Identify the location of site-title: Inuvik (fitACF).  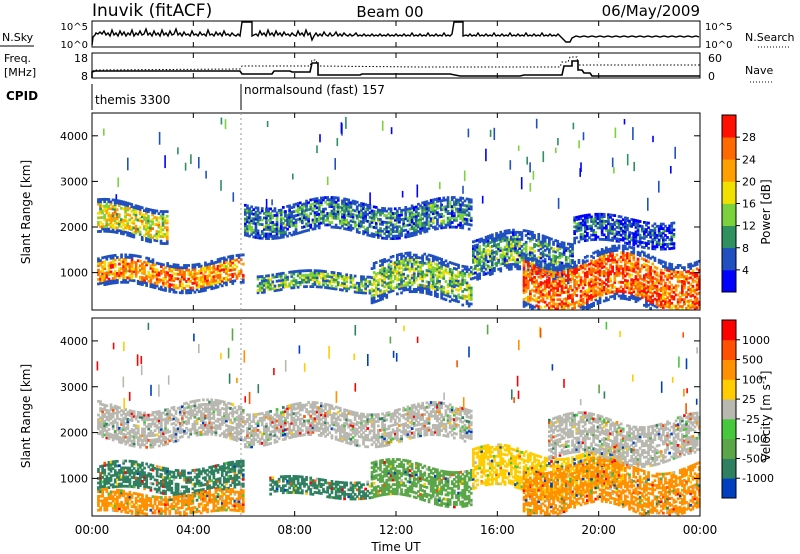
(152, 11).